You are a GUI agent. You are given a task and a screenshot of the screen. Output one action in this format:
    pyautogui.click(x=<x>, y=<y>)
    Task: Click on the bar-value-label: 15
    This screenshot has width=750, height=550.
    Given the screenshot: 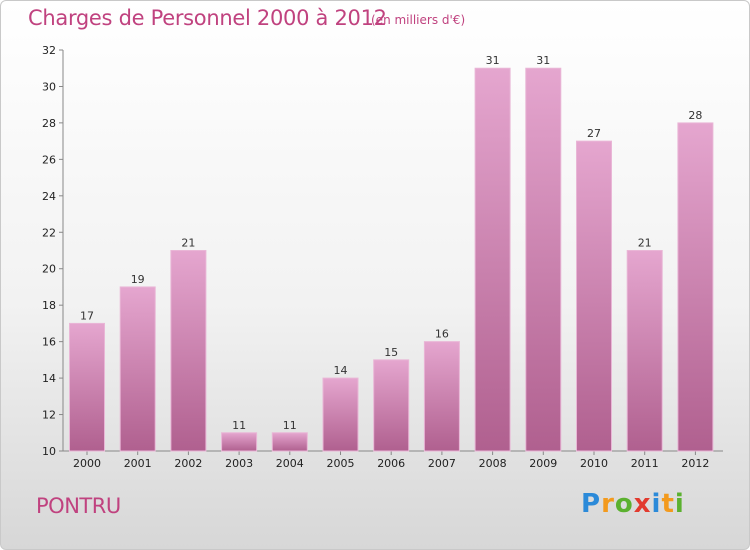 What is the action you would take?
    pyautogui.click(x=391, y=352)
    